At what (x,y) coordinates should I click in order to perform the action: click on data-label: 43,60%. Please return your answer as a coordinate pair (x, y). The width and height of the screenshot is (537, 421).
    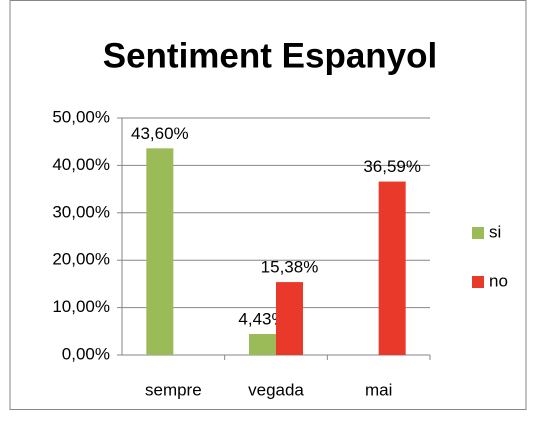
    Looking at the image, I should click on (160, 133).